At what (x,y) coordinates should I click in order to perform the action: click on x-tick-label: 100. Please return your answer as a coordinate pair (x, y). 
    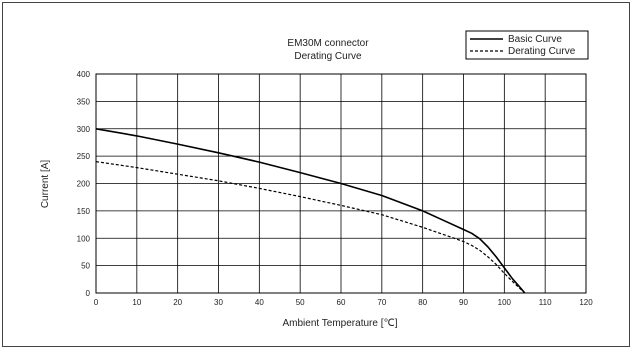
    Looking at the image, I should click on (505, 302).